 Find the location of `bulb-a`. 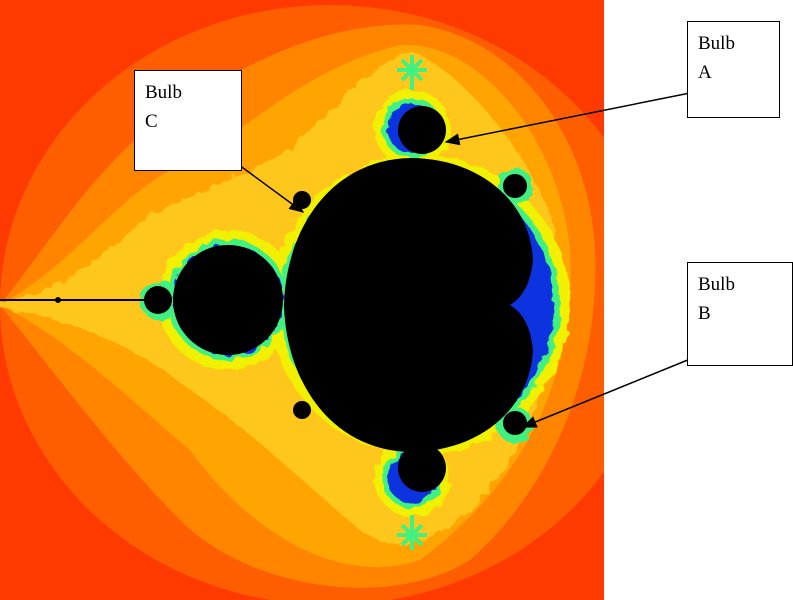

bulb-a is located at coordinates (422, 130).